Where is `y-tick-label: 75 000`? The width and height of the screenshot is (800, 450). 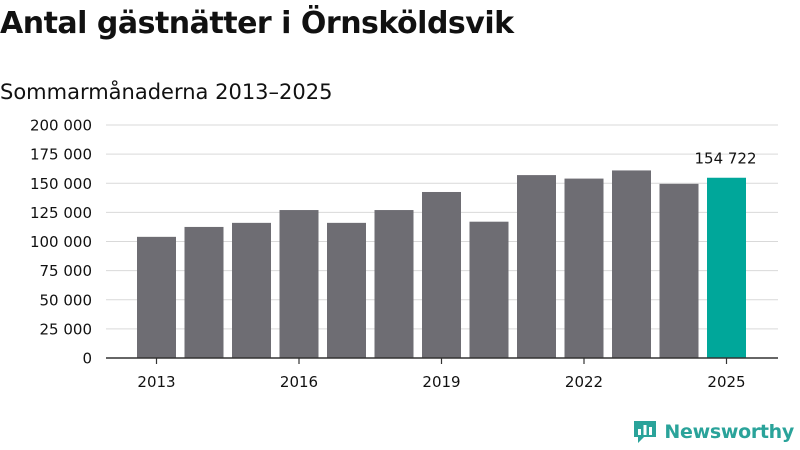
y-tick-label: 75 000 is located at coordinates (66, 271).